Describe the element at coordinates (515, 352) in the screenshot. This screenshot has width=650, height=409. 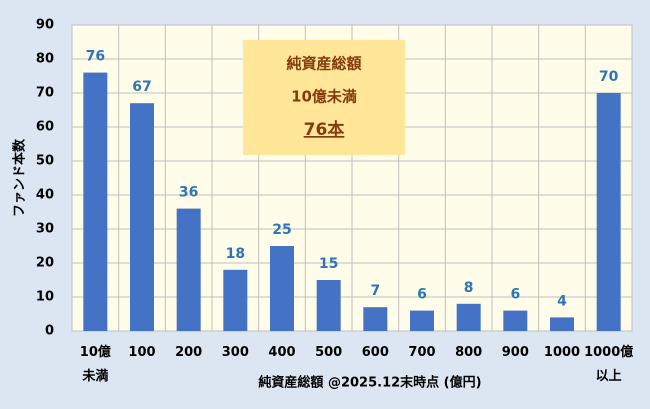
I see `x-tick-label: 900` at that location.